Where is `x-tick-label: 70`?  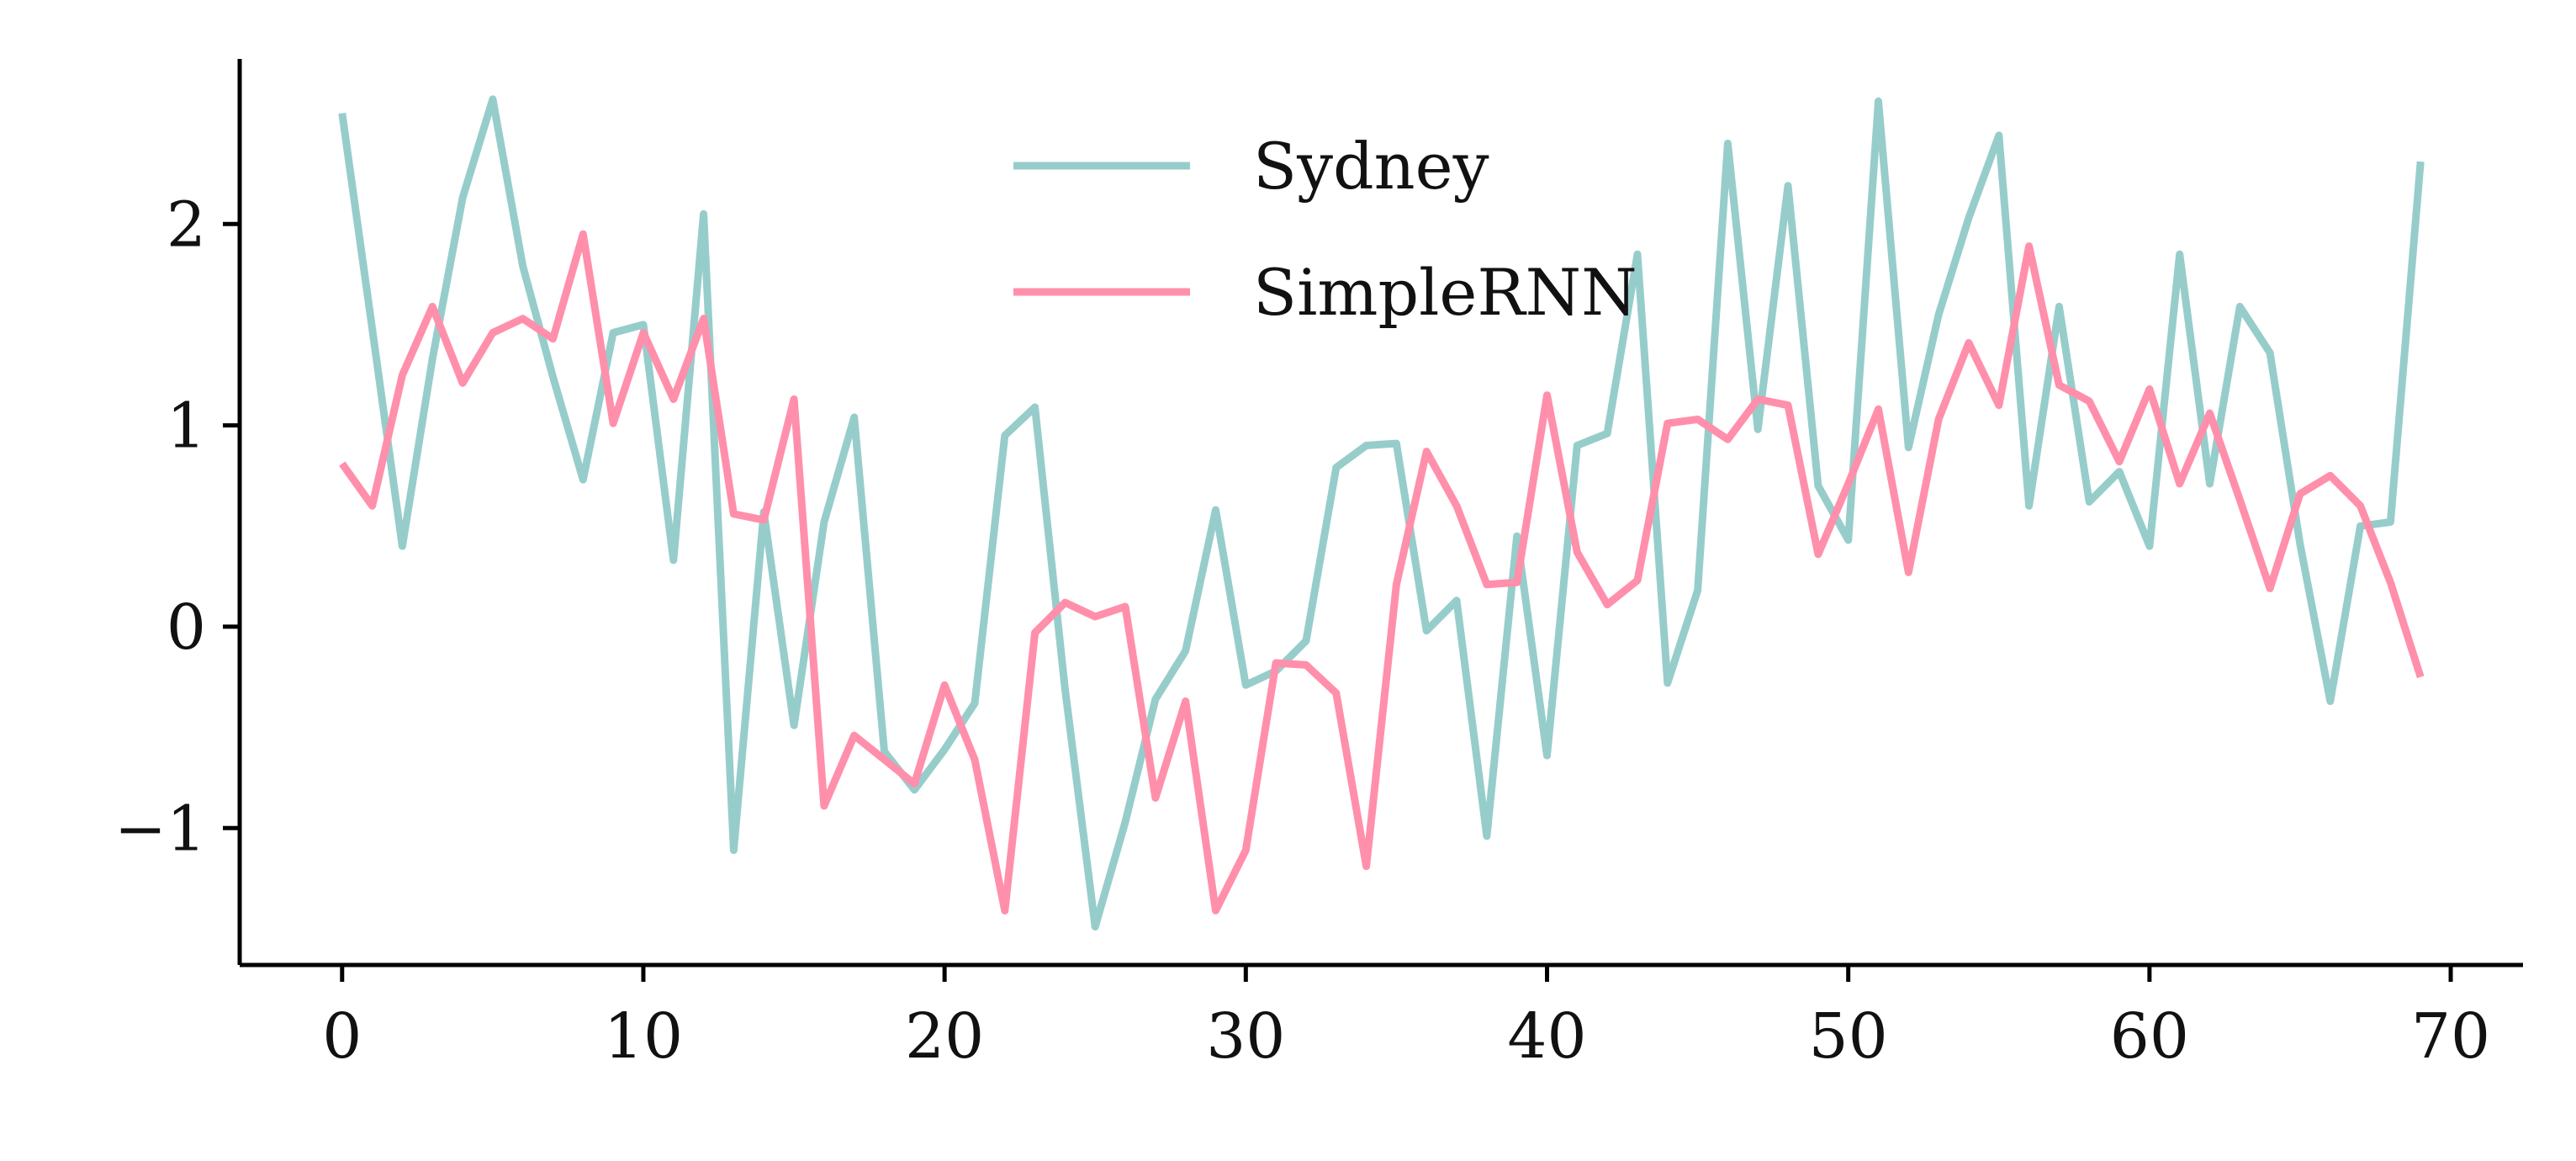
x-tick-label: 70 is located at coordinates (2450, 1036).